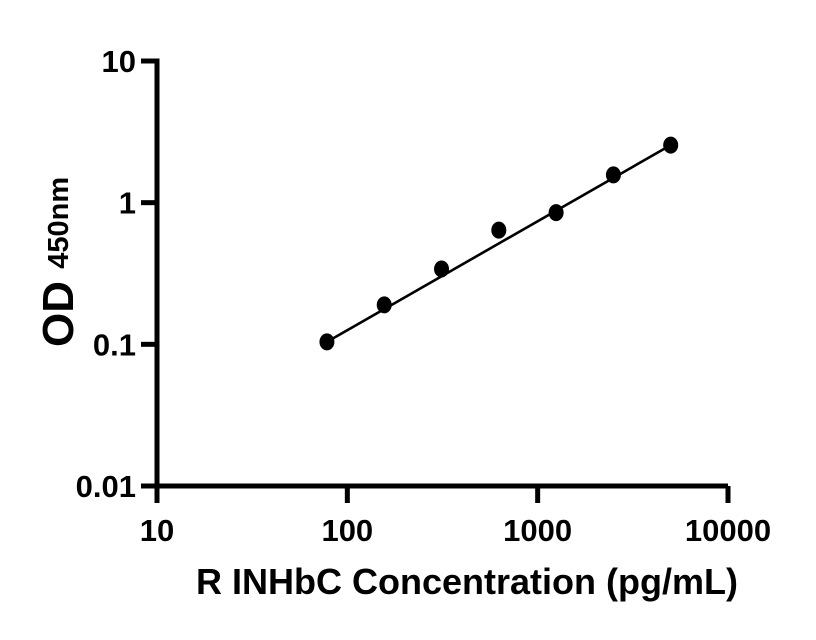  I want to click on y-axis-title: OD 450nm, so click(58, 262).